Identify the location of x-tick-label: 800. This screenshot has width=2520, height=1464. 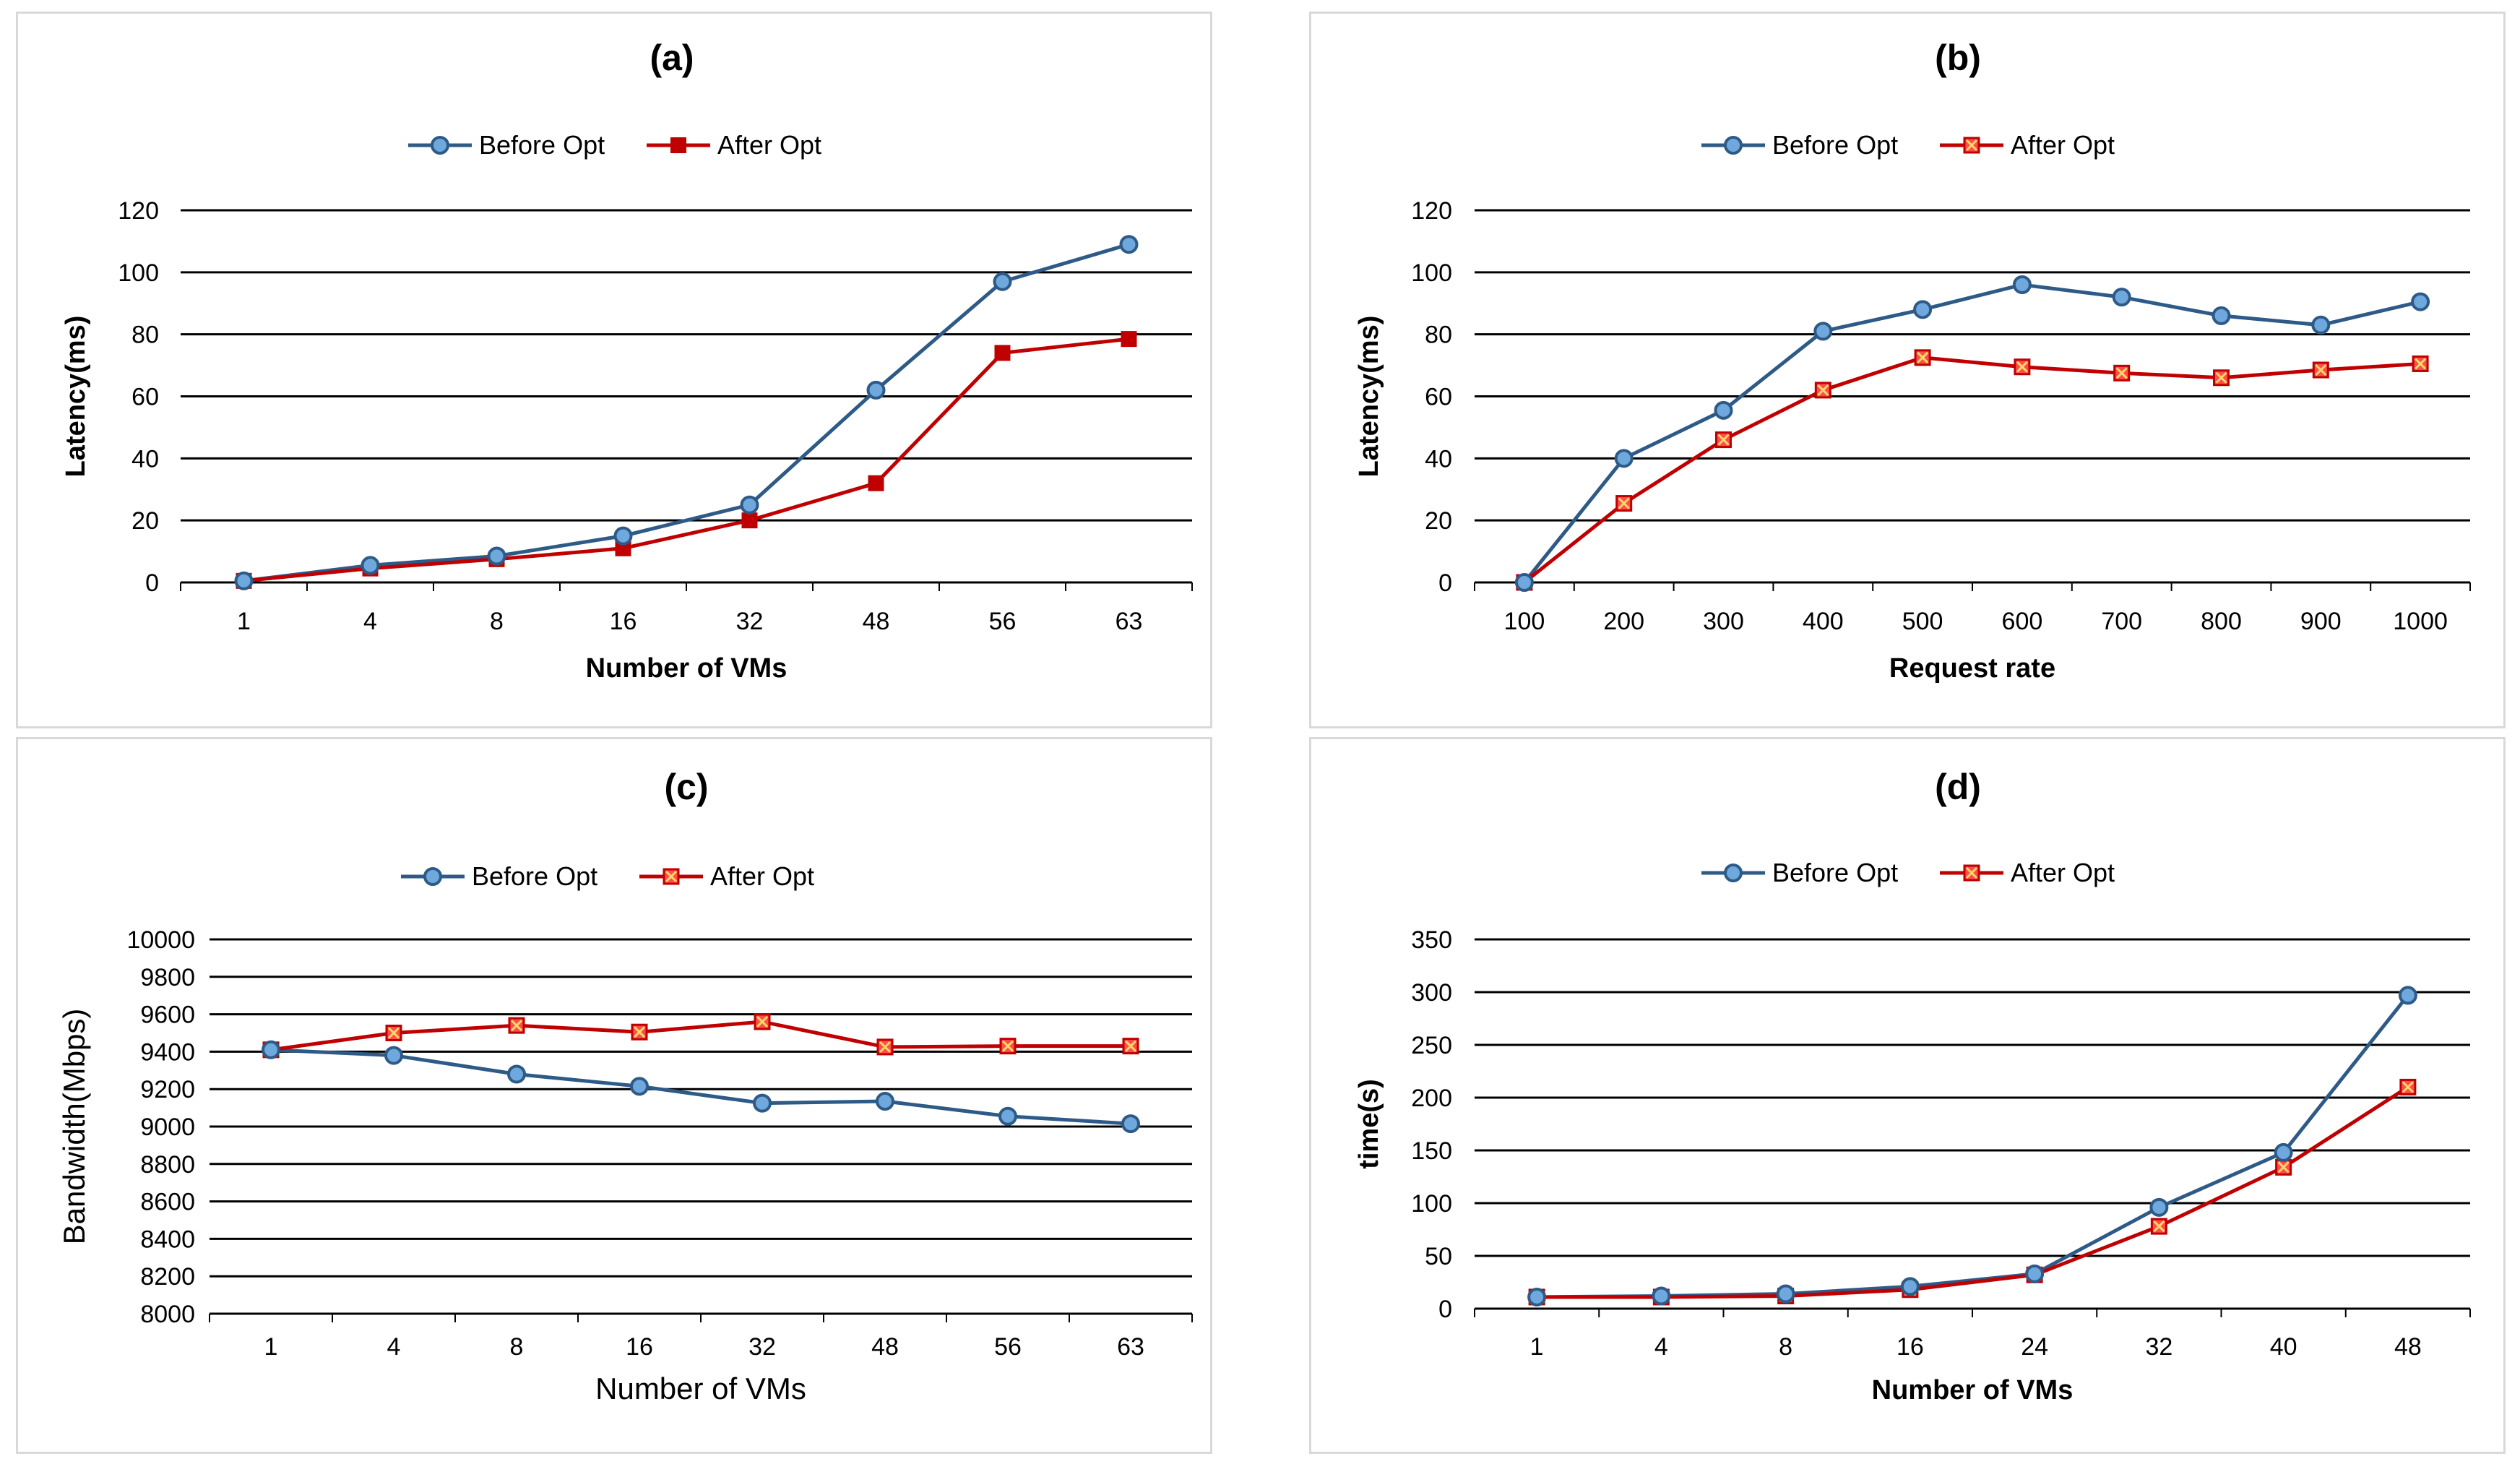
(2221, 622).